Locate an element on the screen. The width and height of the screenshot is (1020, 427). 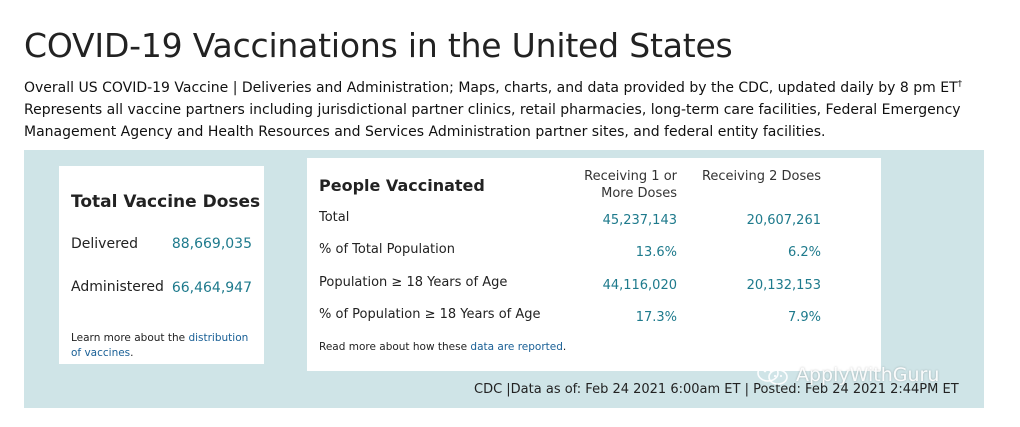
distribution-of-vaccines-link: distribution of vaccines is located at coordinates (160, 345).